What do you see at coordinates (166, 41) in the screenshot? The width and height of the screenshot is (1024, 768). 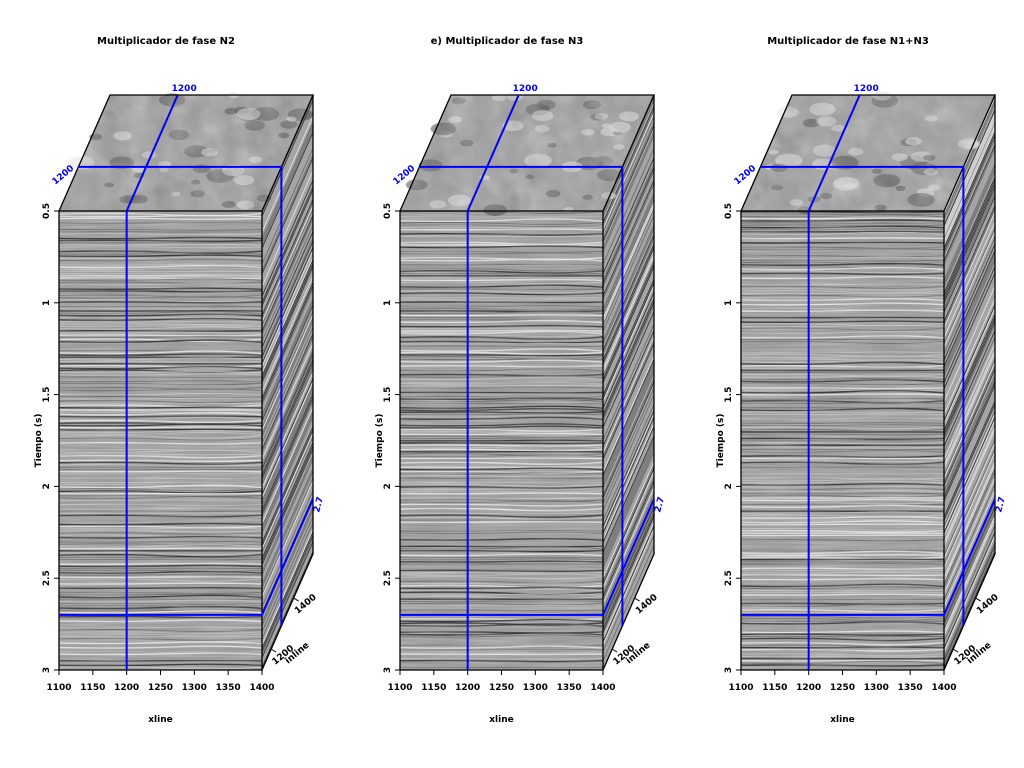 I see `panel-title: Multiplicador de fase N2` at bounding box center [166, 41].